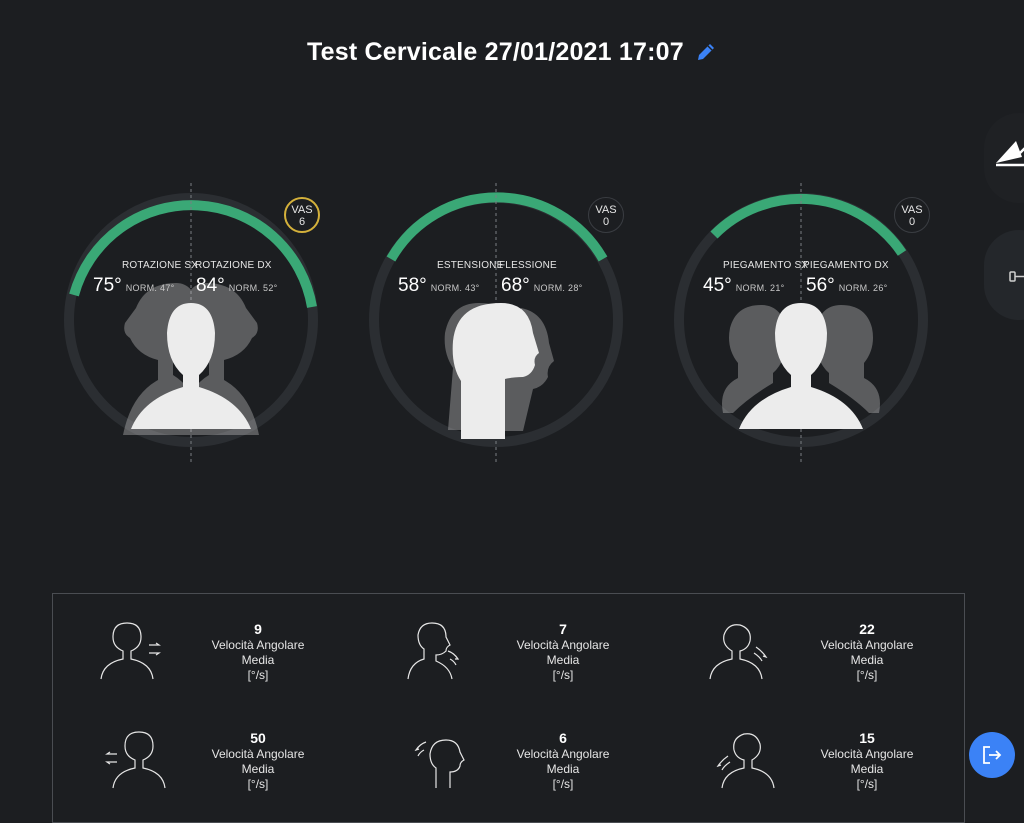 The width and height of the screenshot is (1024, 823). I want to click on value-left: 75° NORM. 47°, so click(134, 286).